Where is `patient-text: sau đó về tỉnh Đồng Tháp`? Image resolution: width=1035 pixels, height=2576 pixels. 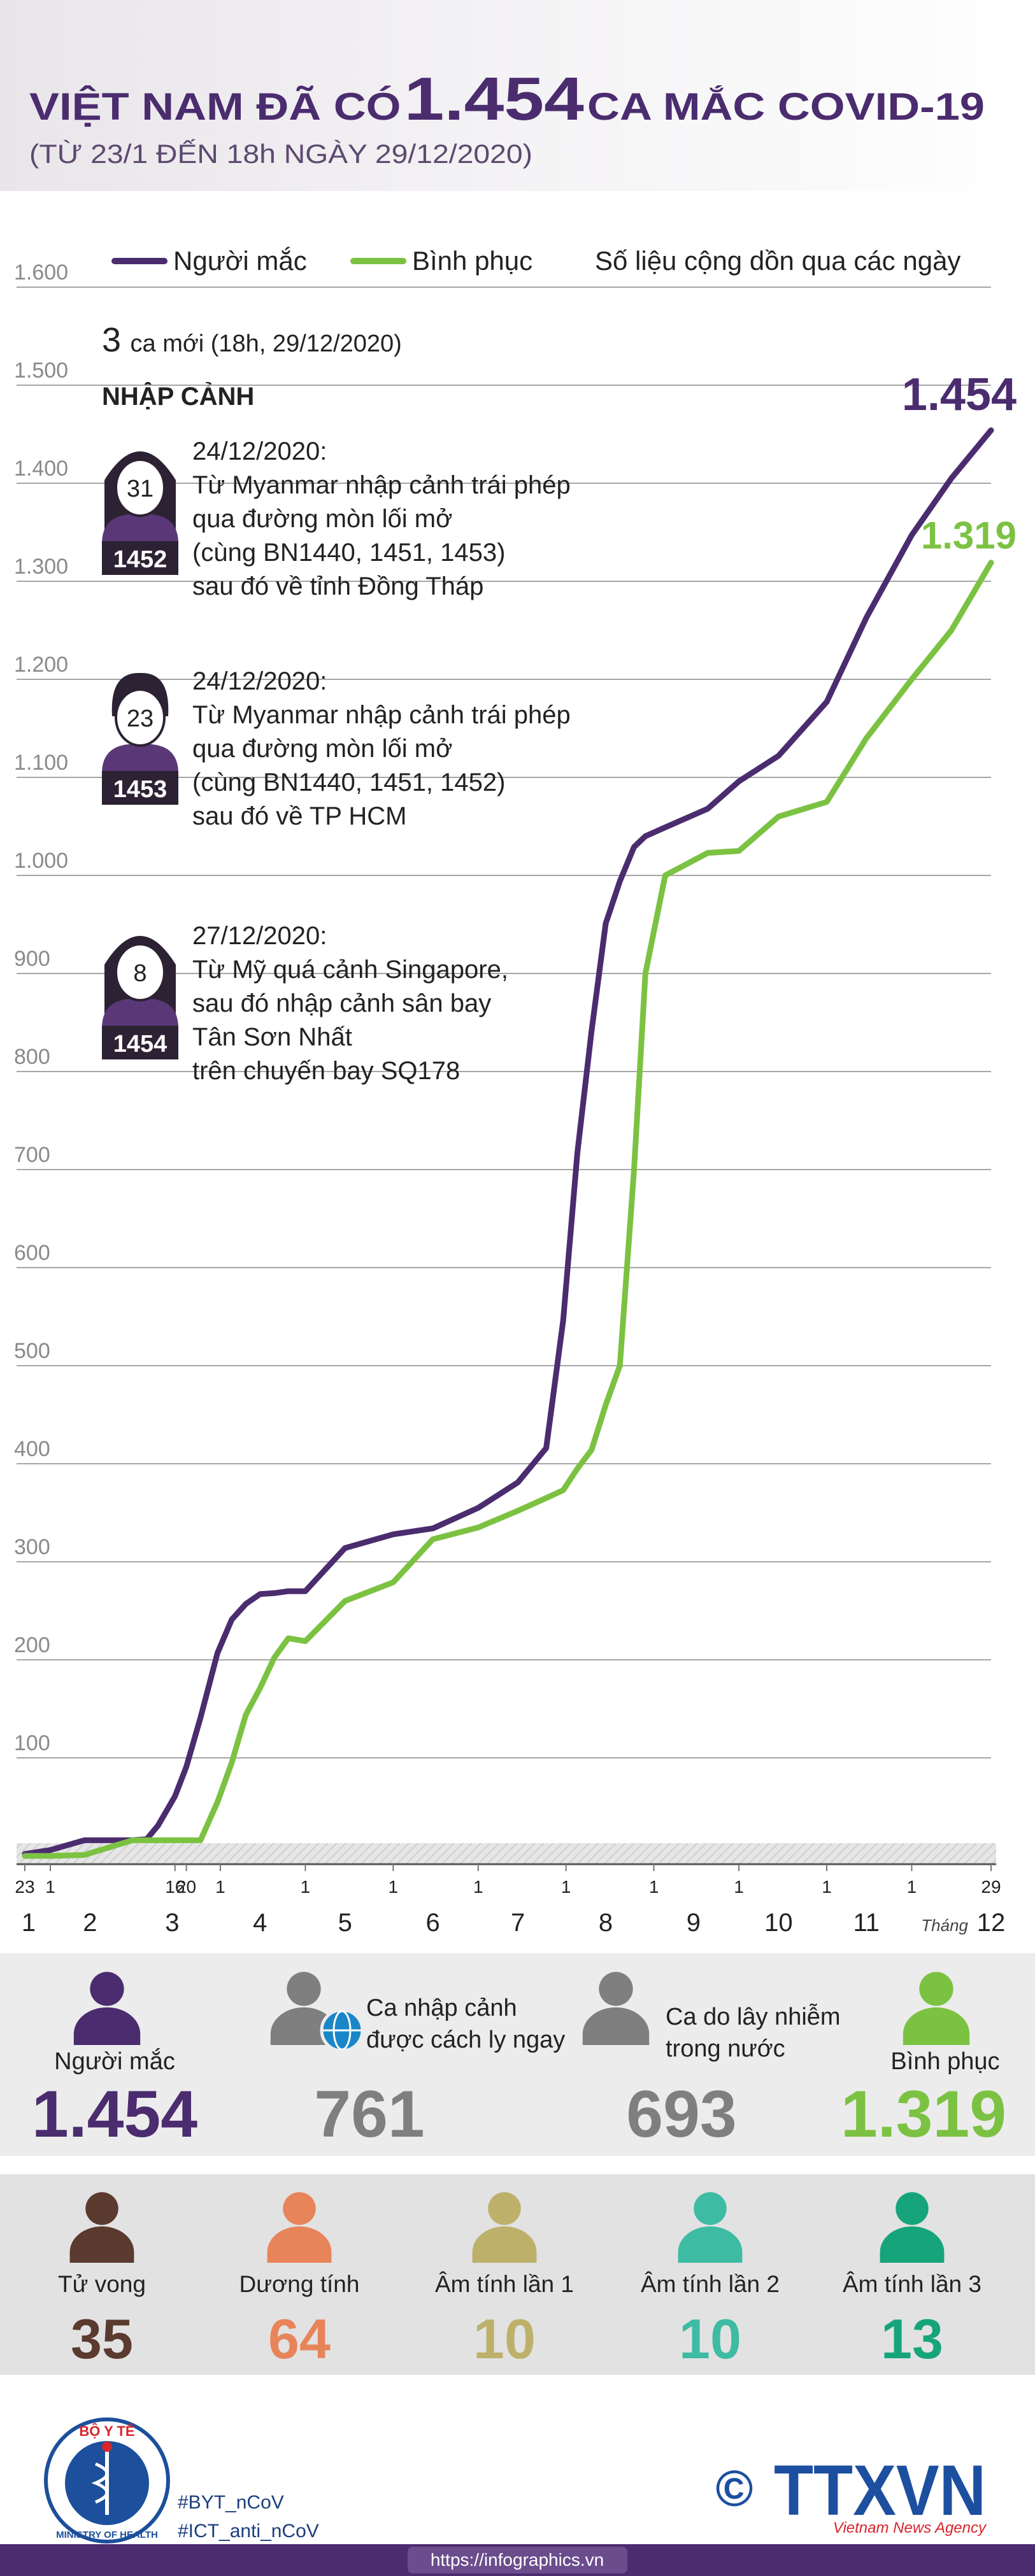
patient-text: sau đó về tỉnh Đồng Tháp is located at coordinates (337, 586).